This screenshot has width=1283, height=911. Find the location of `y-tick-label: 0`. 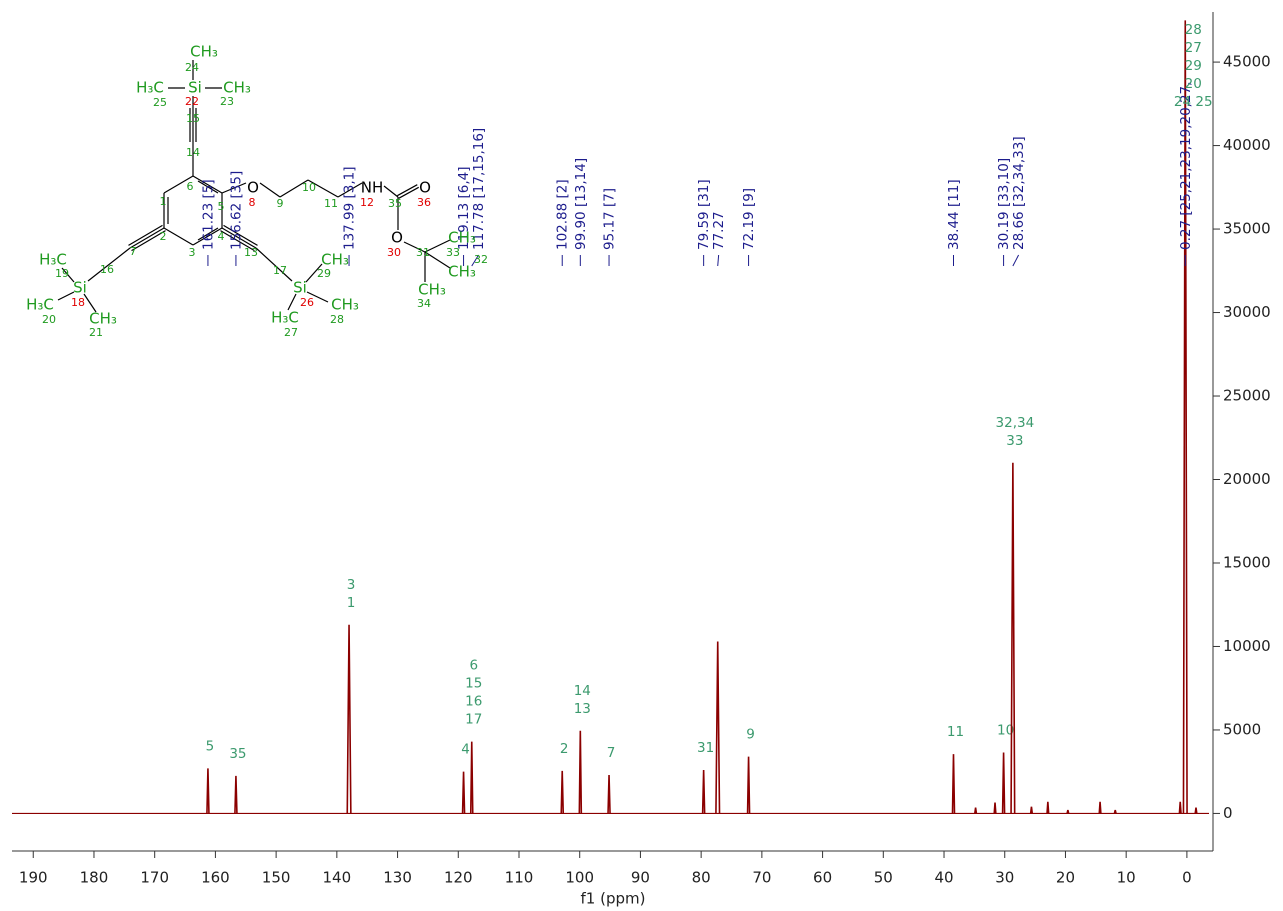

y-tick-label: 0 is located at coordinates (1228, 813).